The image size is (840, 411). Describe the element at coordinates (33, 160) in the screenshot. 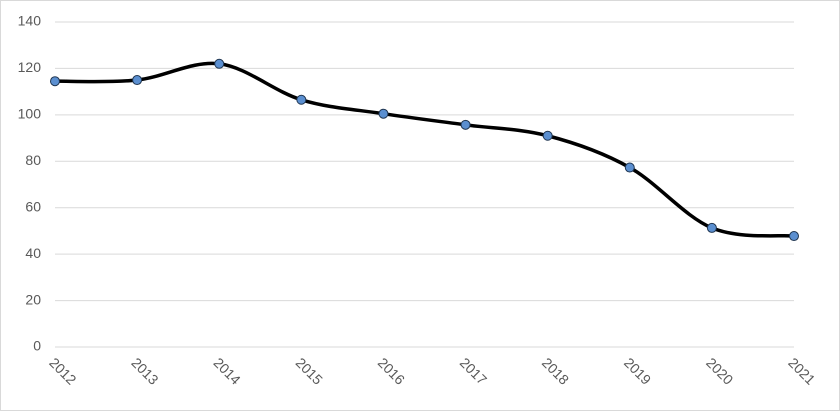

I see `y-tick-label: 80` at that location.